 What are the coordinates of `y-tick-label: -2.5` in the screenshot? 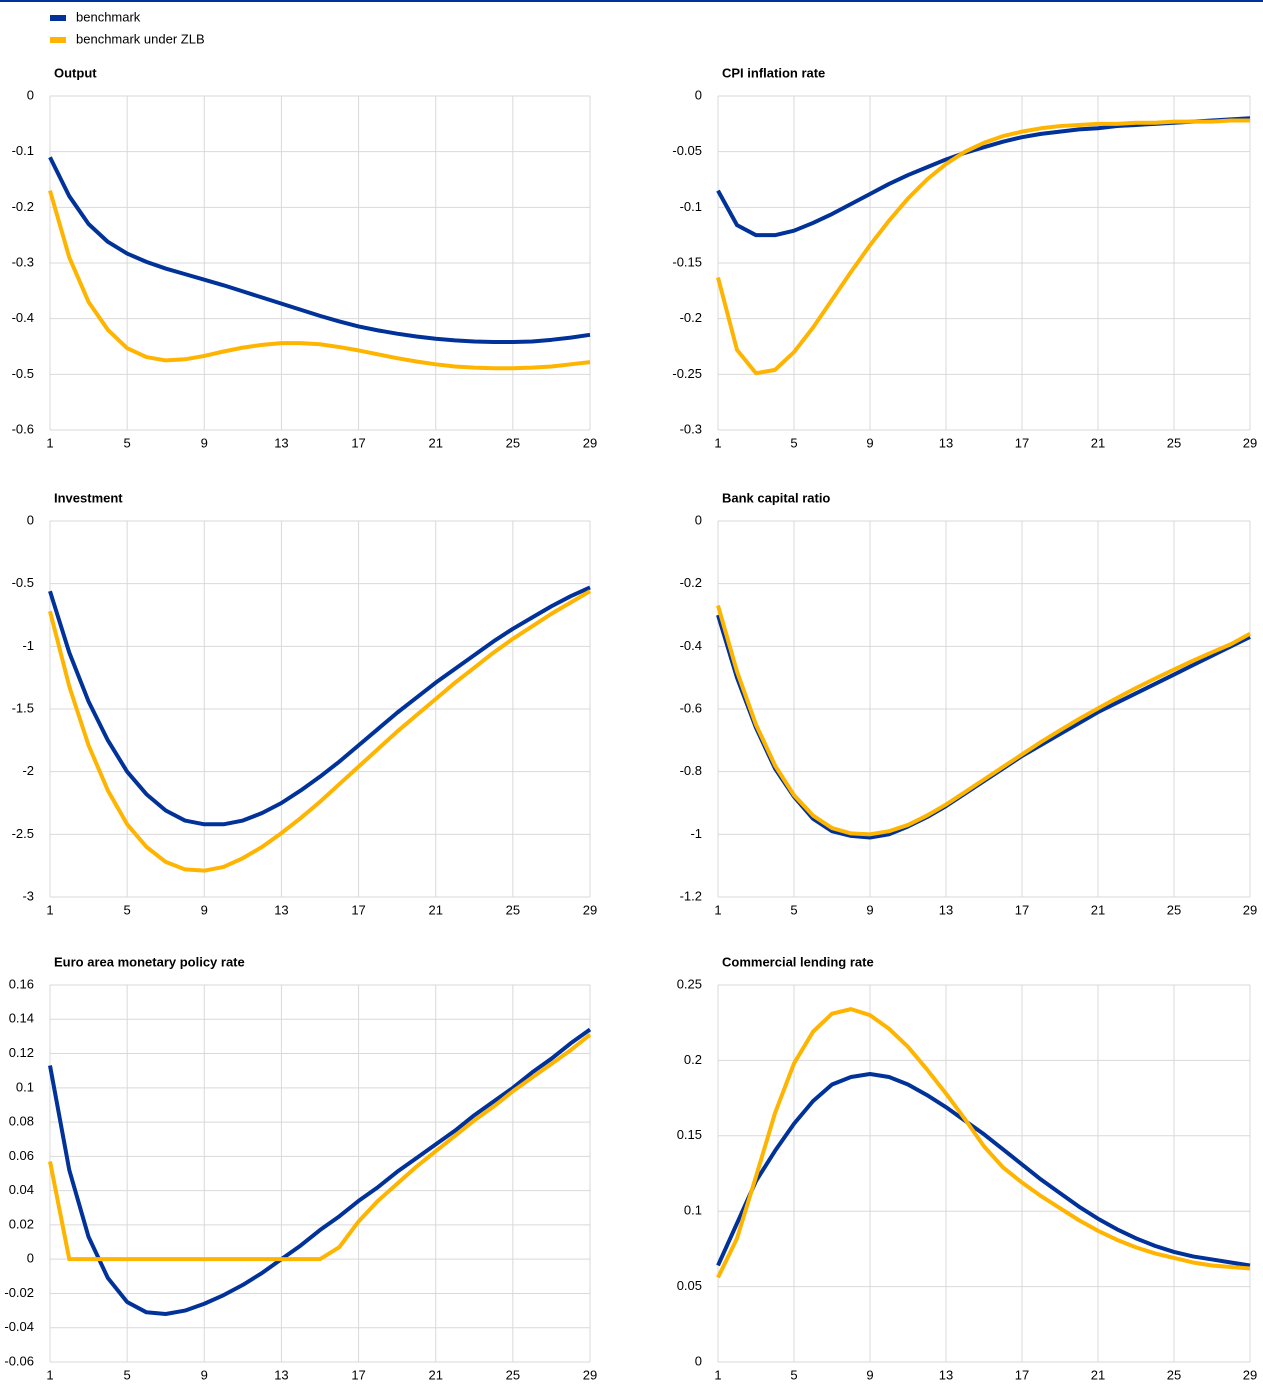 It's located at (23, 833).